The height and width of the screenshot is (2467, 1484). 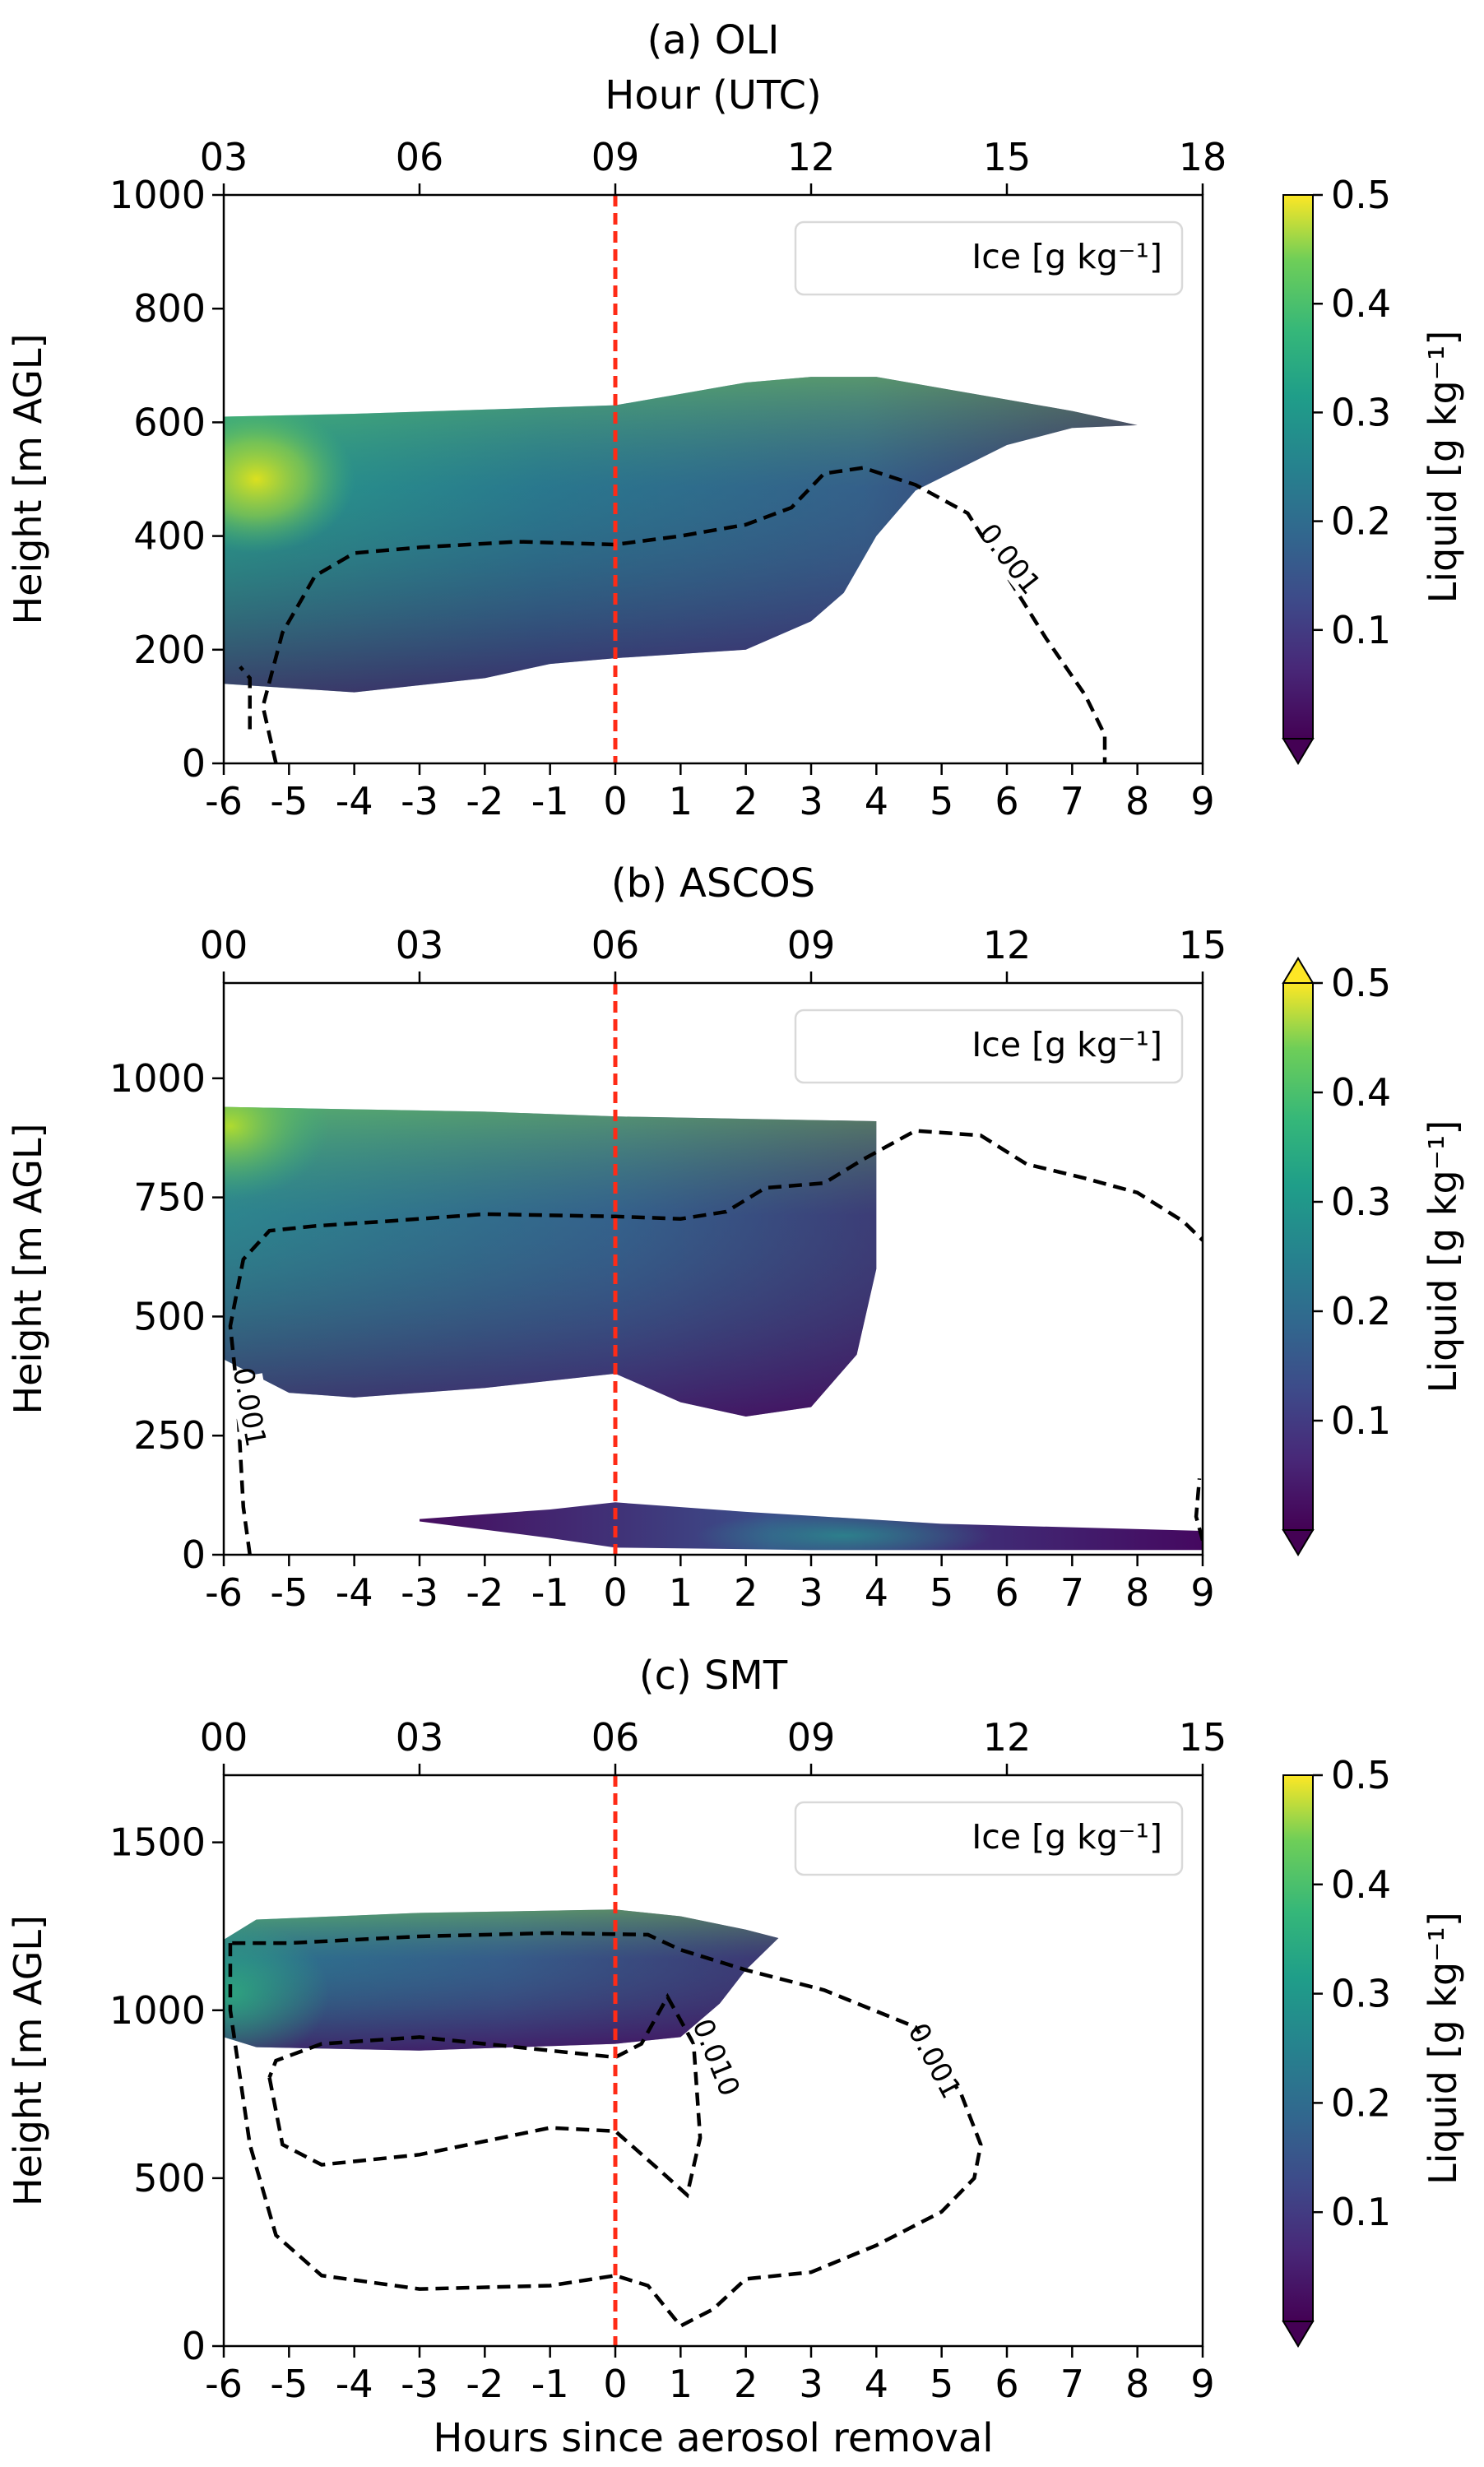 What do you see at coordinates (713, 40) in the screenshot?
I see `panel-title: (a) OLI` at bounding box center [713, 40].